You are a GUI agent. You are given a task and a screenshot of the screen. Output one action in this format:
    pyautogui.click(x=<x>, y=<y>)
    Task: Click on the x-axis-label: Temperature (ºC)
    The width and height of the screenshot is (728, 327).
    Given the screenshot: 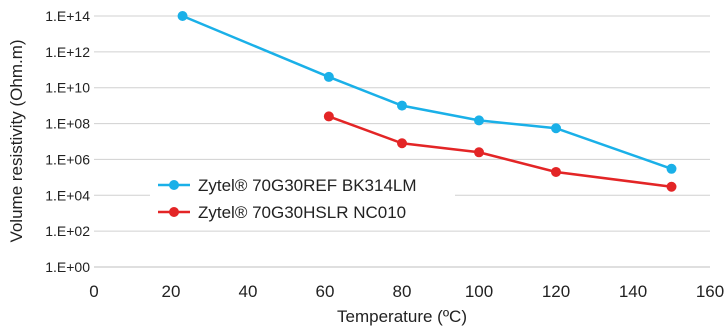 What is the action you would take?
    pyautogui.click(x=402, y=316)
    